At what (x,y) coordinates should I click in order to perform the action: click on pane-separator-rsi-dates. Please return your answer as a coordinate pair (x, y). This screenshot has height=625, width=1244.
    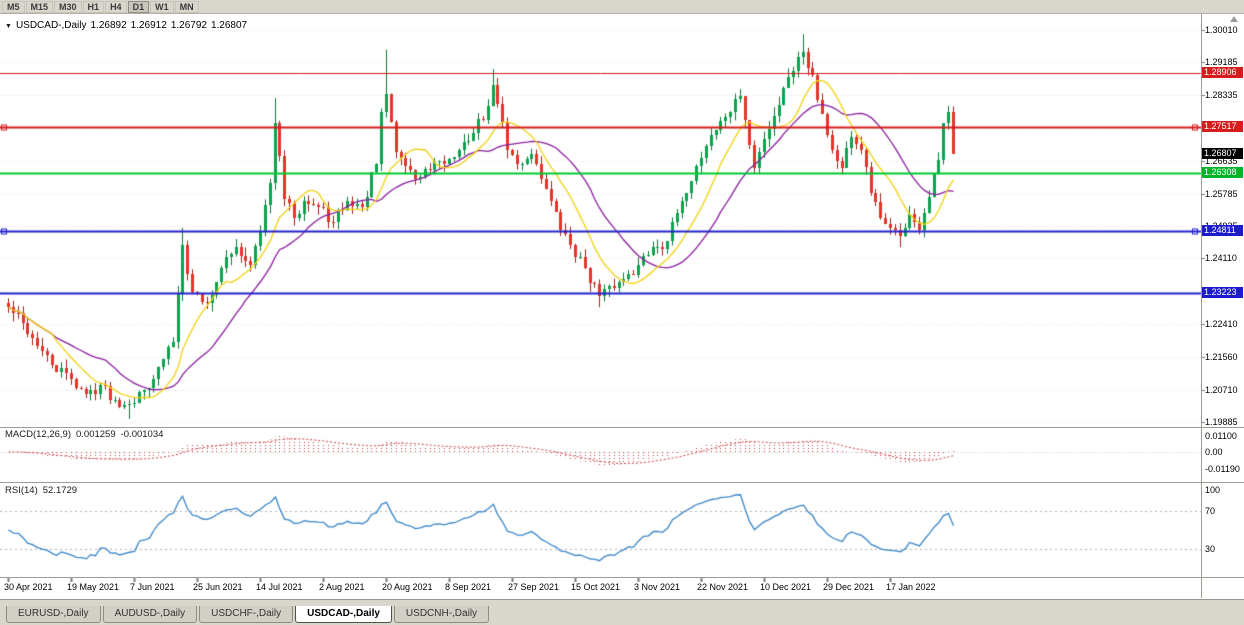
    Looking at the image, I should click on (622, 577).